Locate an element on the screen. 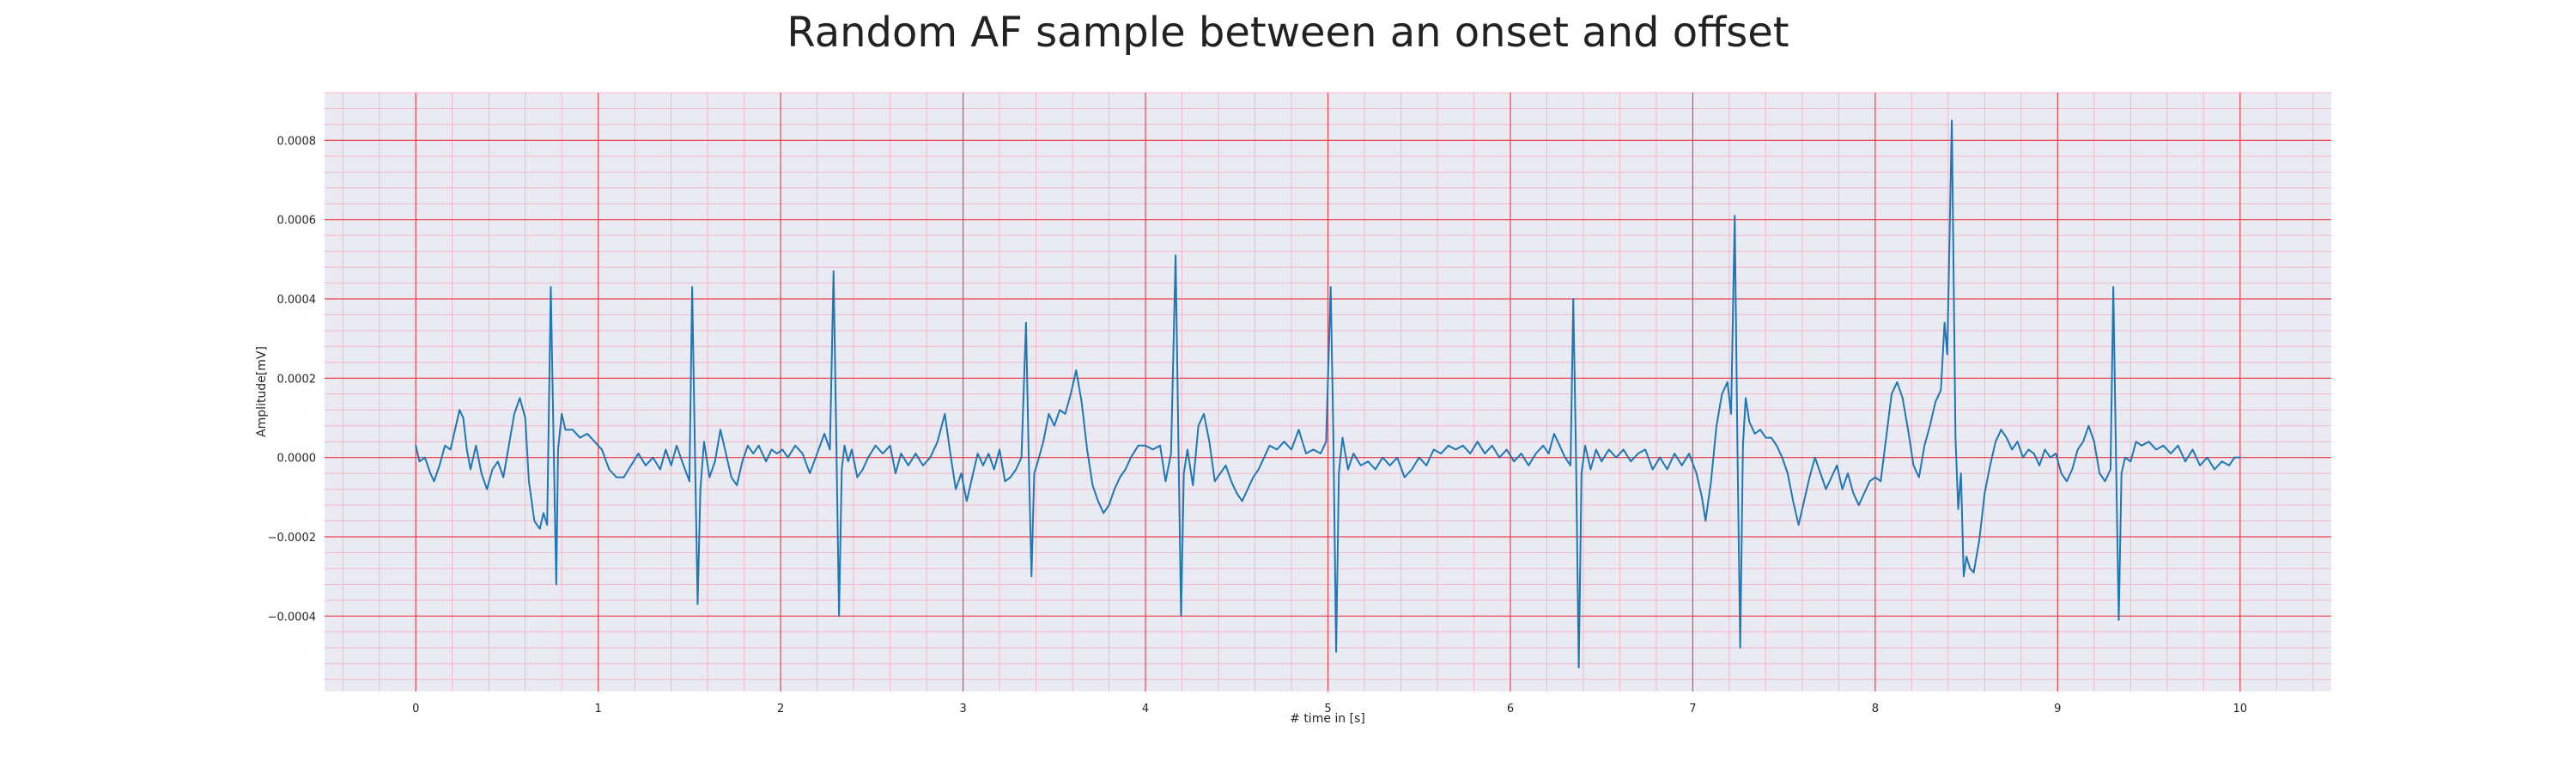  x-tick-label: 6 is located at coordinates (1510, 709).